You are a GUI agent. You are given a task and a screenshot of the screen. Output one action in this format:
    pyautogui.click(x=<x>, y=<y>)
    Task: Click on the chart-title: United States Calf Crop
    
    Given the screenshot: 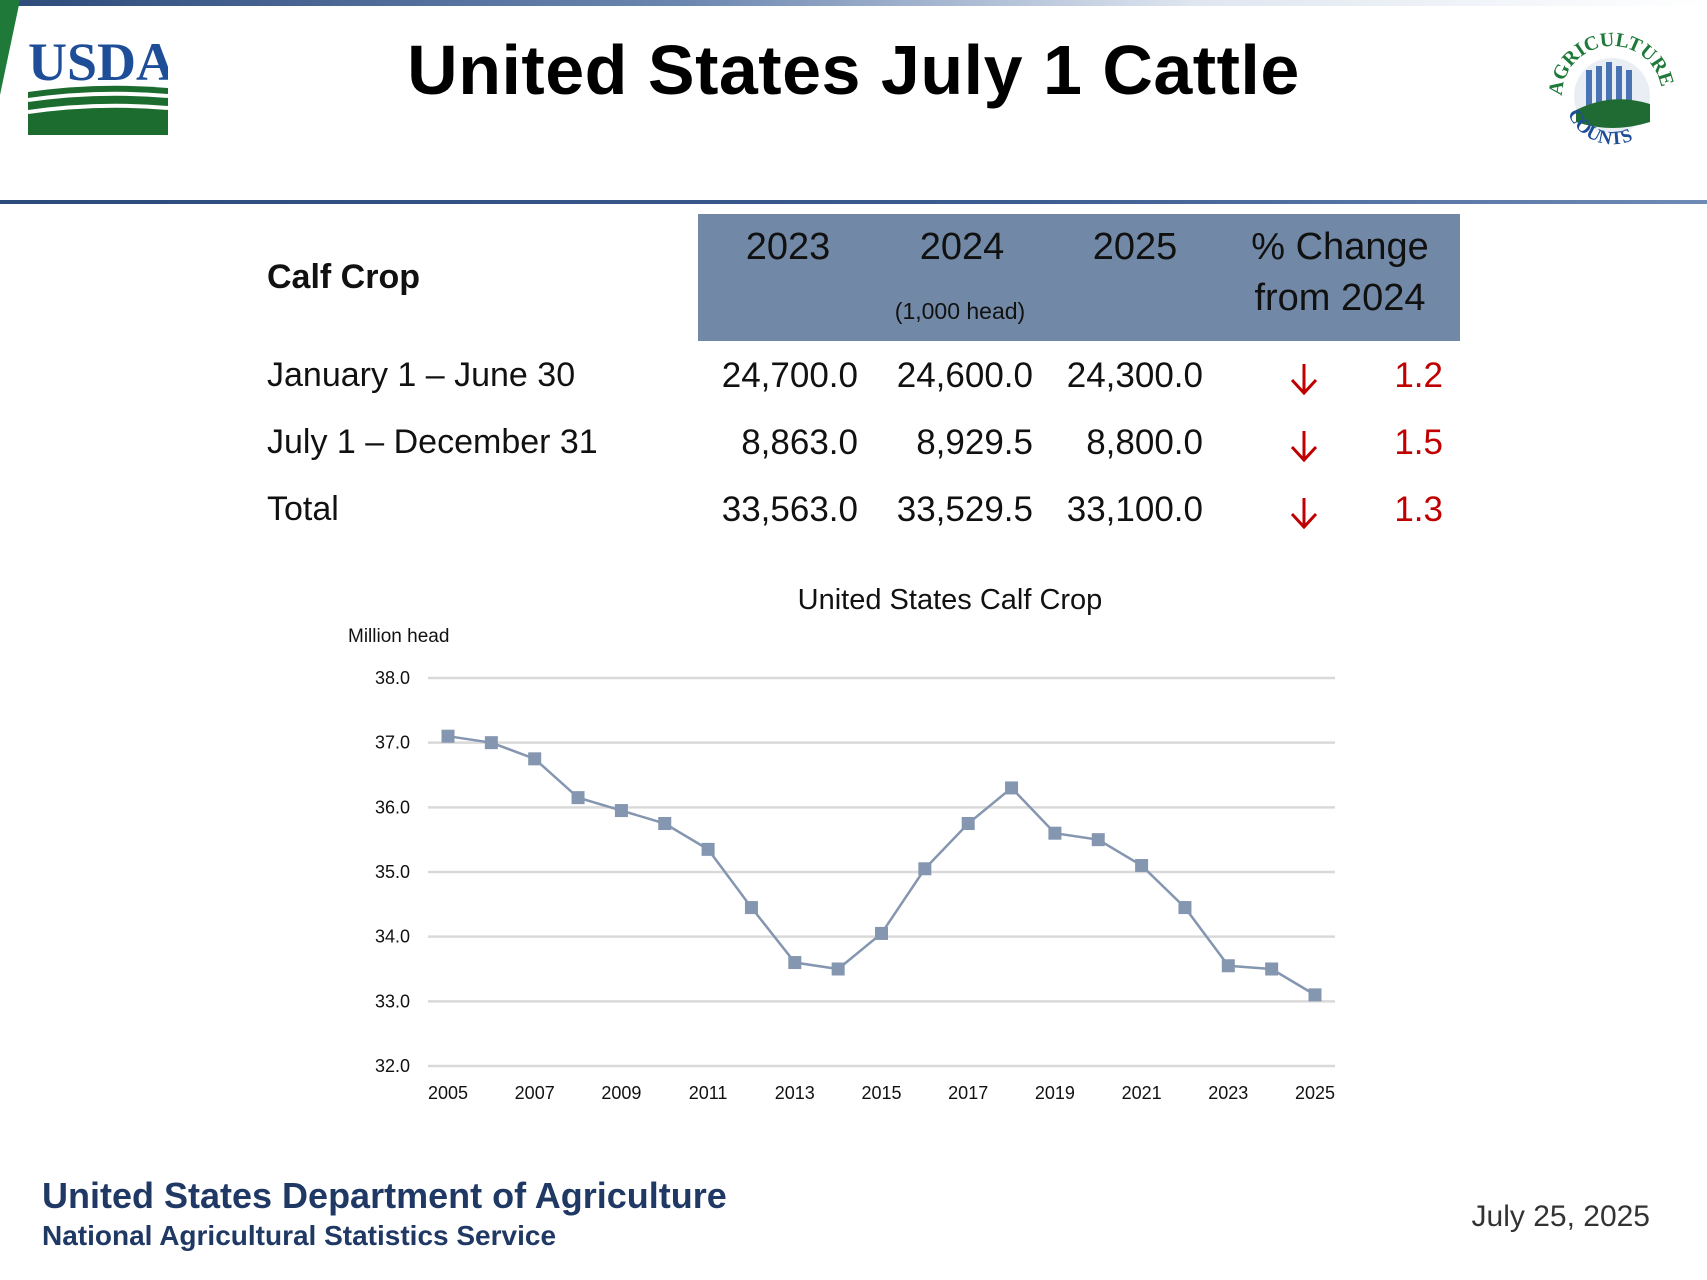 What is the action you would take?
    pyautogui.click(x=950, y=600)
    